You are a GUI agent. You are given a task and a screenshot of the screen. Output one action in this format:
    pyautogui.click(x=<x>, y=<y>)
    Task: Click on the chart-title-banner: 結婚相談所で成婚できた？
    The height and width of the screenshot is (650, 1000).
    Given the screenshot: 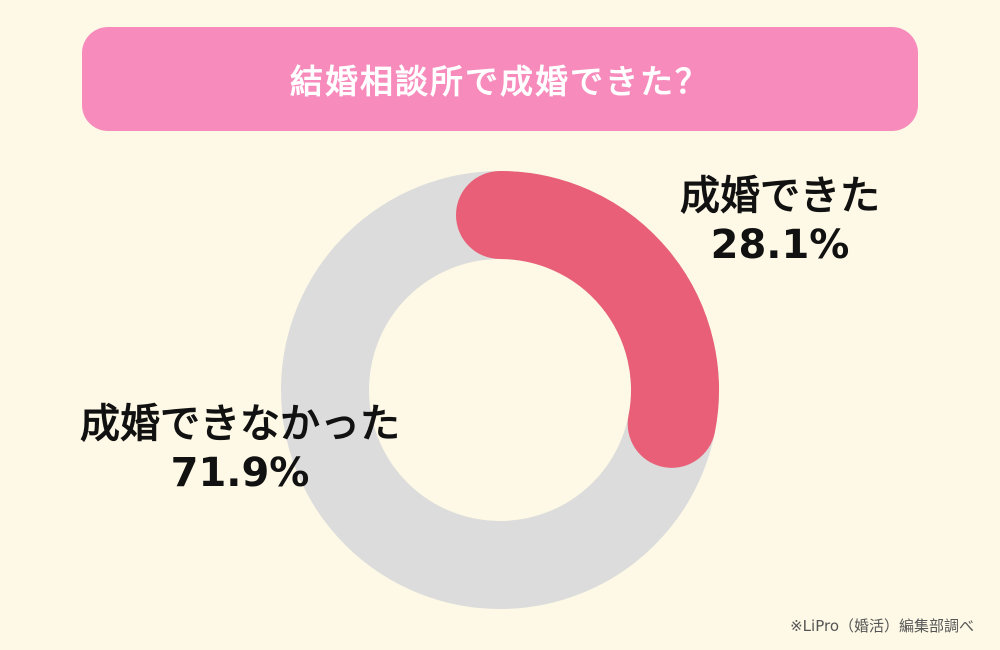 What is the action you would take?
    pyautogui.click(x=500, y=79)
    